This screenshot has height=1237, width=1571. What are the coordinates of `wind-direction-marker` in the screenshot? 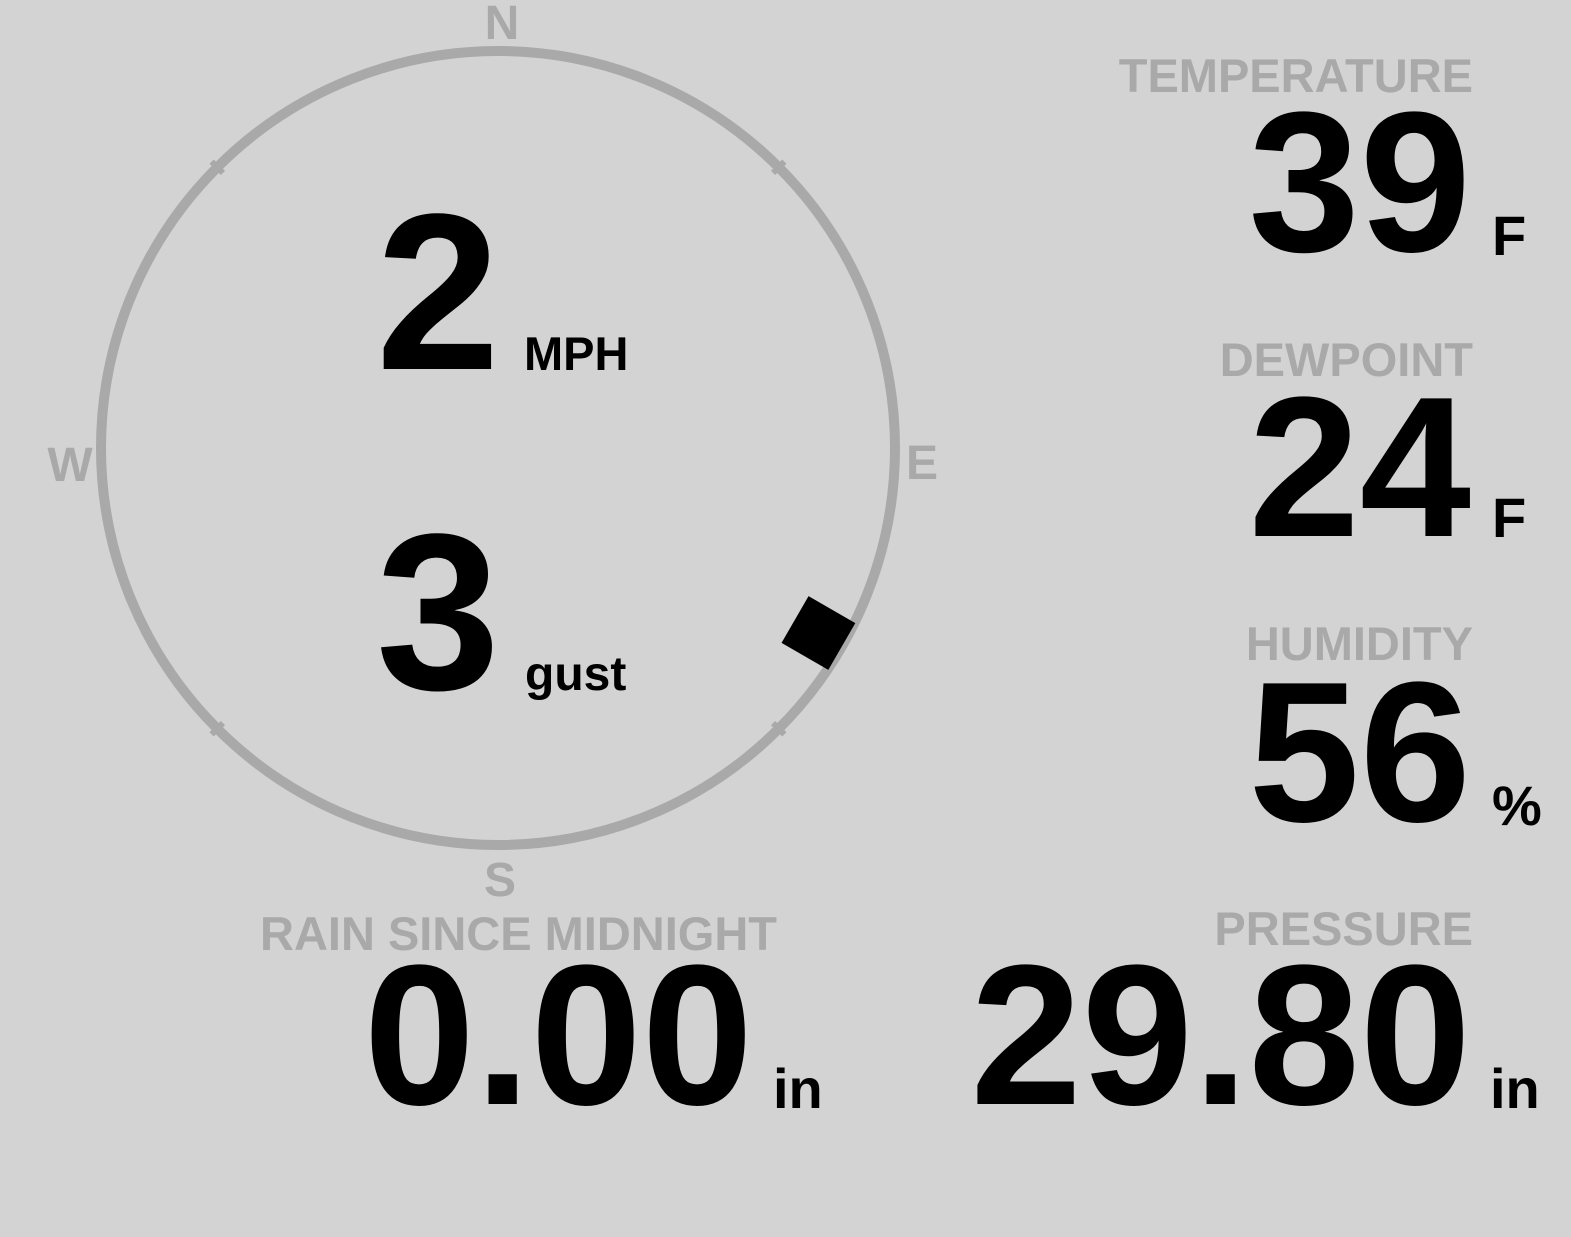 It's located at (818, 633).